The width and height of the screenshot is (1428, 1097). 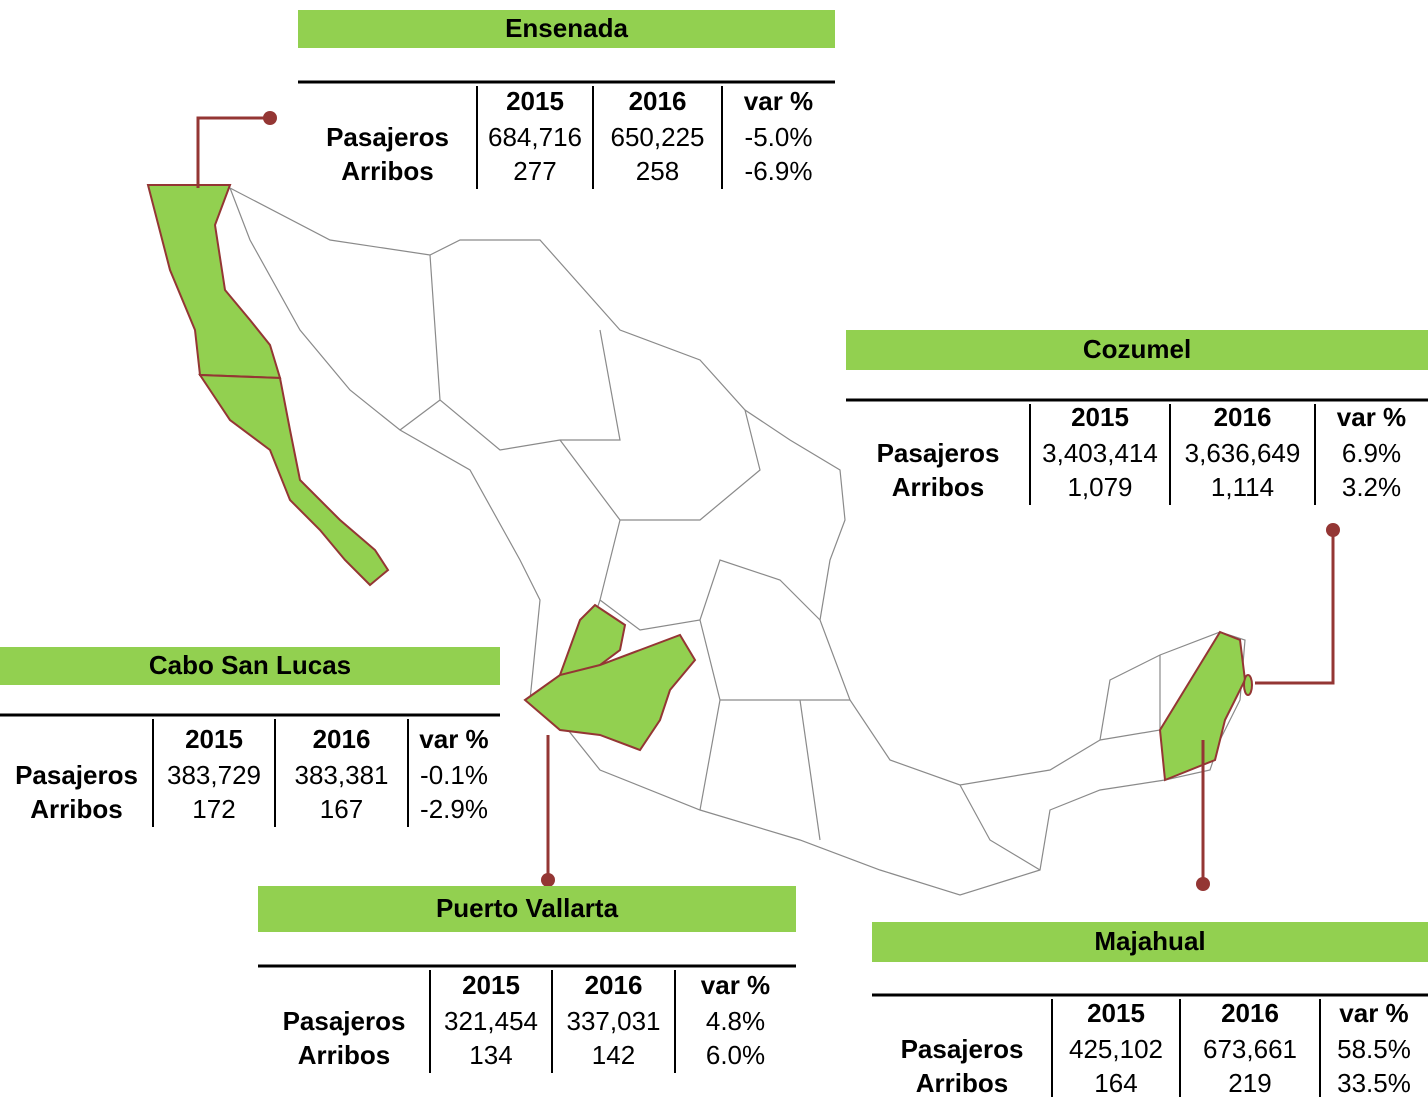 What do you see at coordinates (614, 1021) in the screenshot?
I see `cell: 337,031` at bounding box center [614, 1021].